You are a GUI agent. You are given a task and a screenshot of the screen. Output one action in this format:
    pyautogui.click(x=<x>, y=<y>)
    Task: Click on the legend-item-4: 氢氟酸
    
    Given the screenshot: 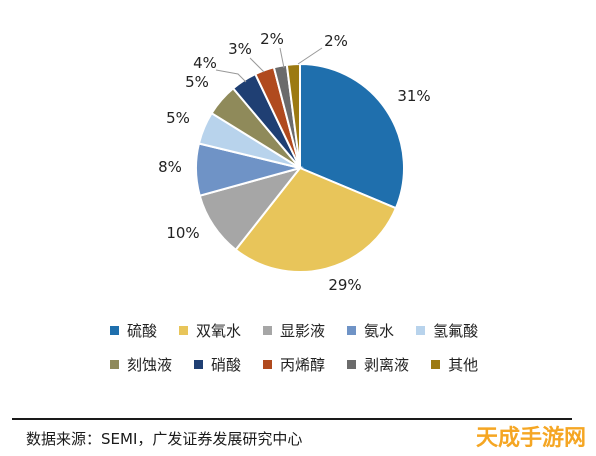 What is the action you would take?
    pyautogui.click(x=447, y=330)
    